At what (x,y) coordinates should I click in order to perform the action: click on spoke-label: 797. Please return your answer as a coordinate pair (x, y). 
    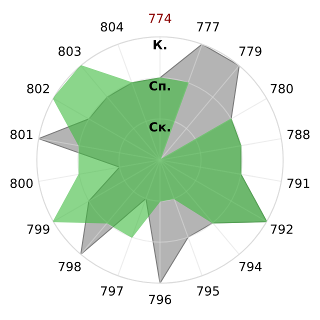
    Looking at the image, I should click on (112, 291).